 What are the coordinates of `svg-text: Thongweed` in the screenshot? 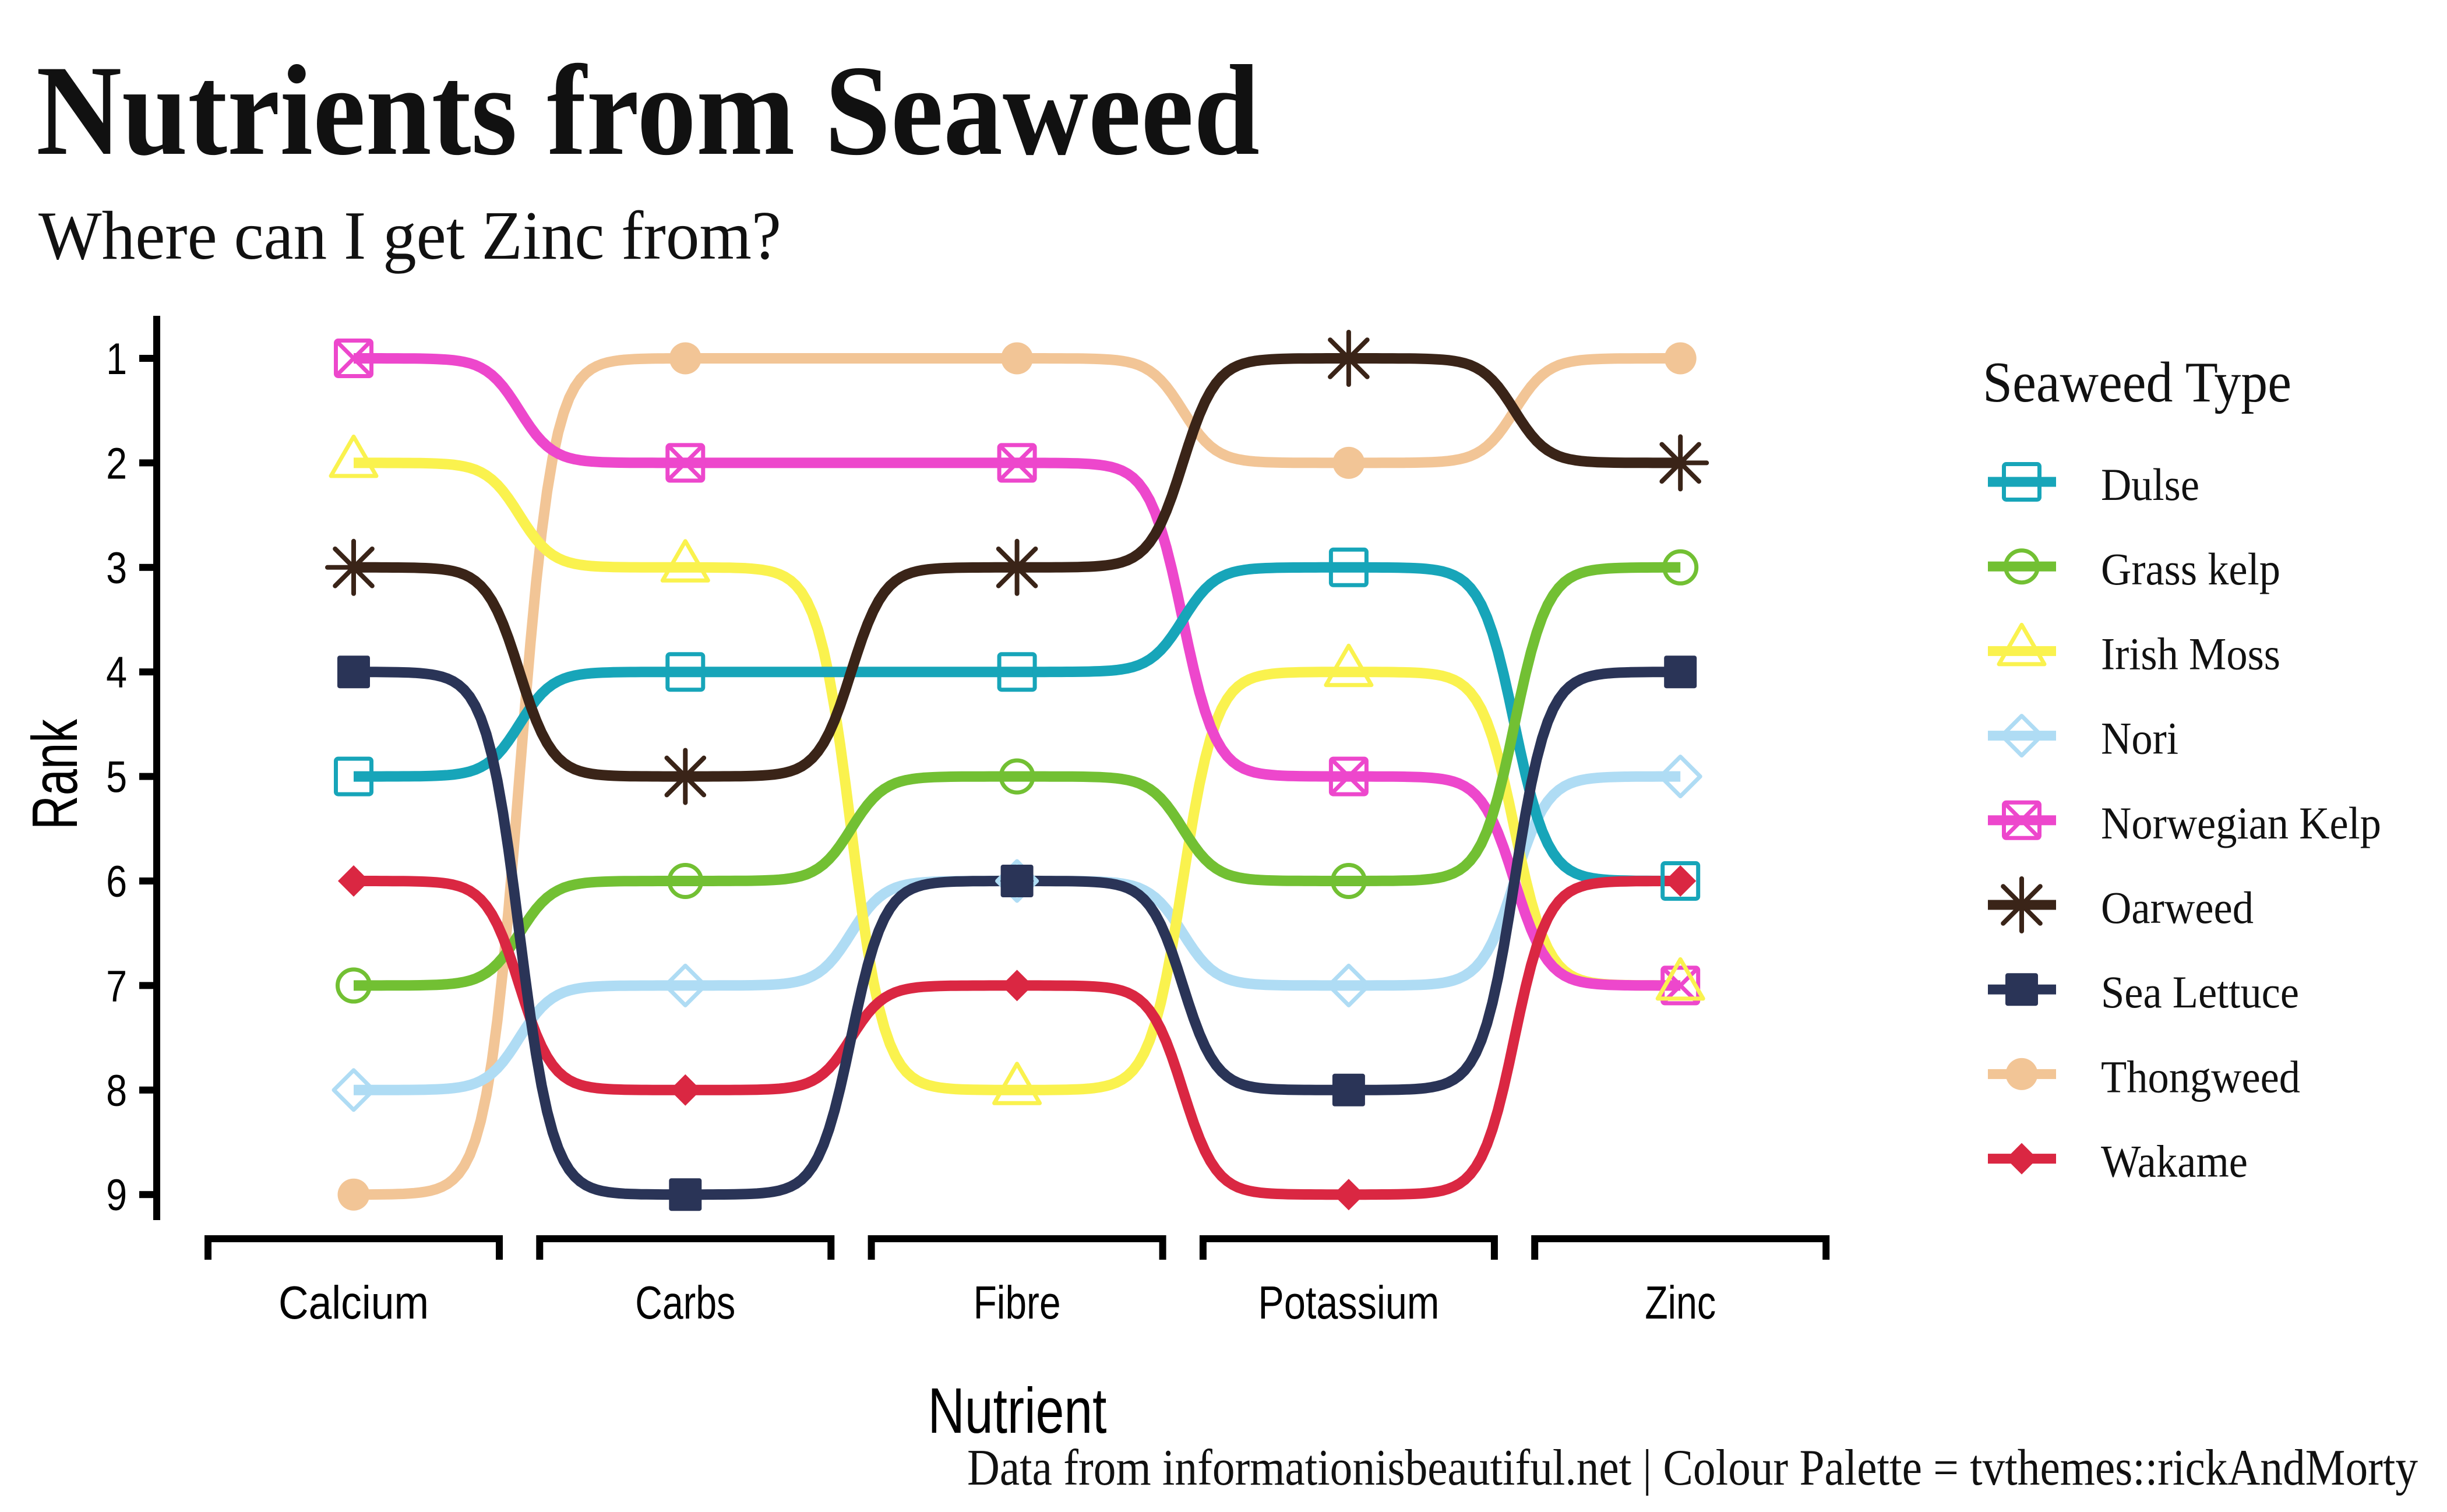 It's located at (2200, 1076).